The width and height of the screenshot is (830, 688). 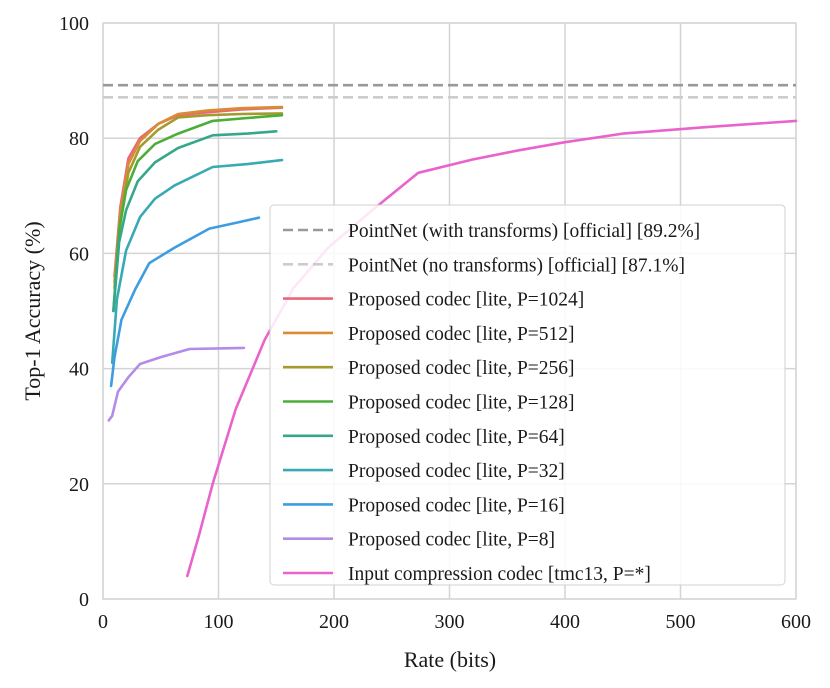 I want to click on x-tick-label: 300, so click(x=450, y=622).